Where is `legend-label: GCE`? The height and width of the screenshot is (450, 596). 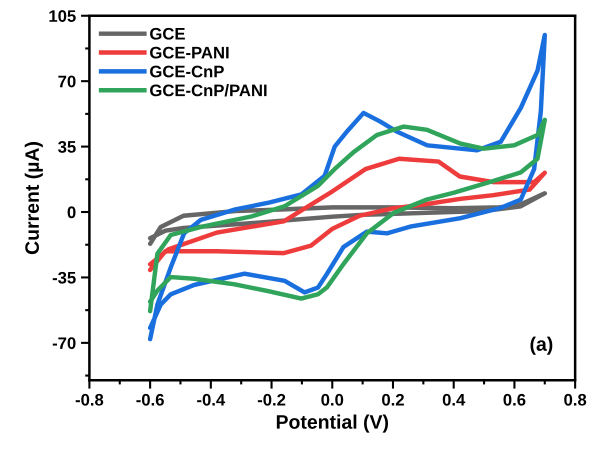
legend-label: GCE is located at coordinates (167, 34).